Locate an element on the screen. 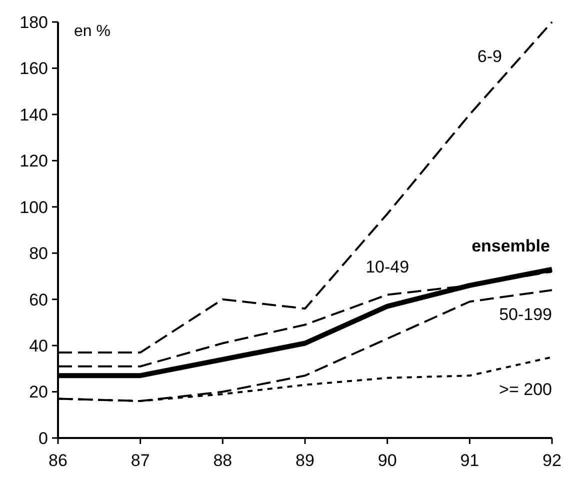  y-tick-label: 60 is located at coordinates (38, 300).